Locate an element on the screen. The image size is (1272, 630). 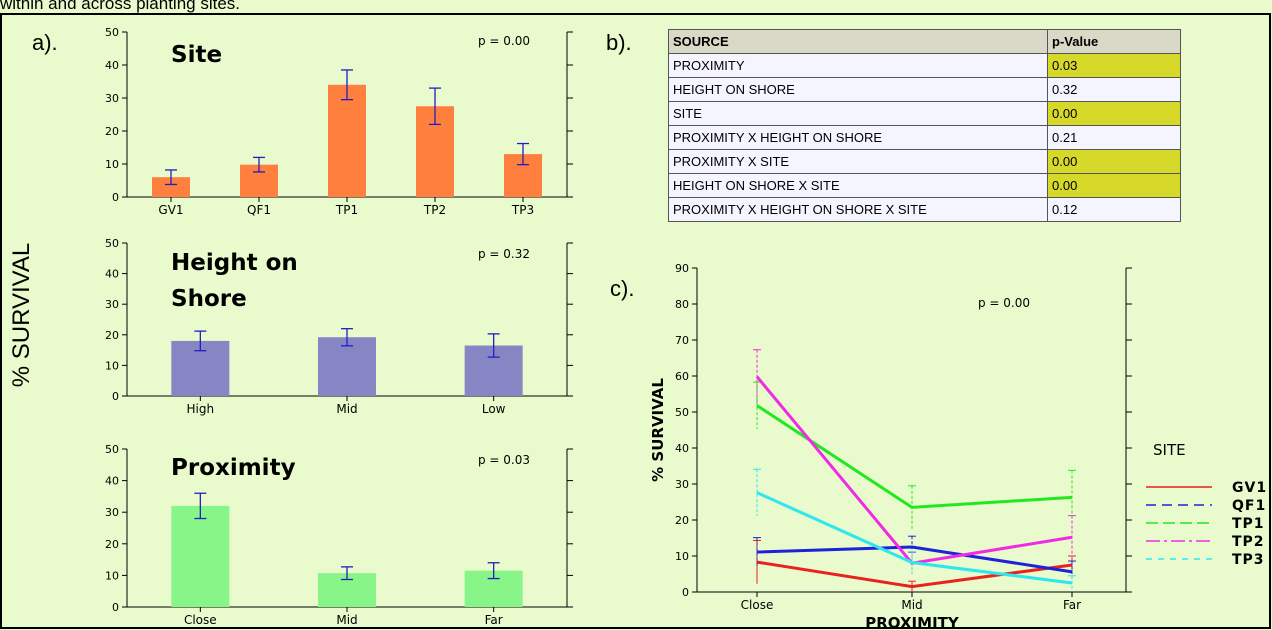
y-tick-label: 80 is located at coordinates (682, 304).